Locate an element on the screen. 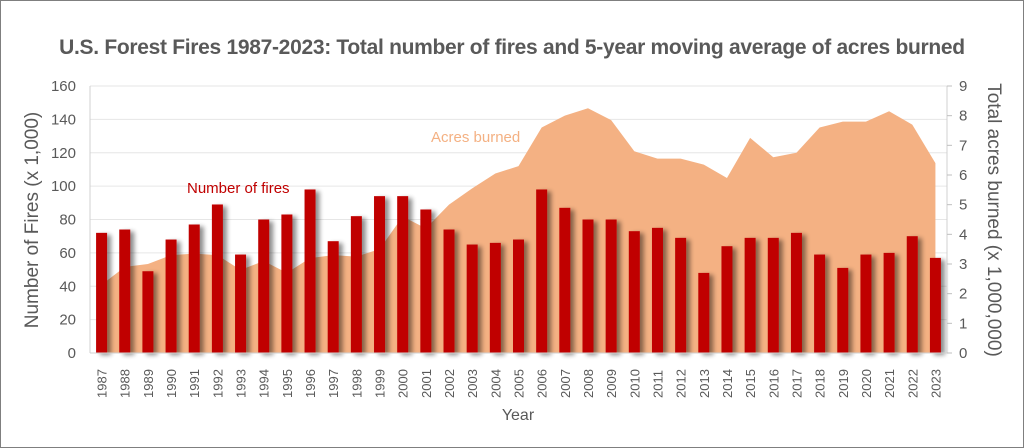 The width and height of the screenshot is (1024, 448). svg-text: 2 is located at coordinates (963, 294).